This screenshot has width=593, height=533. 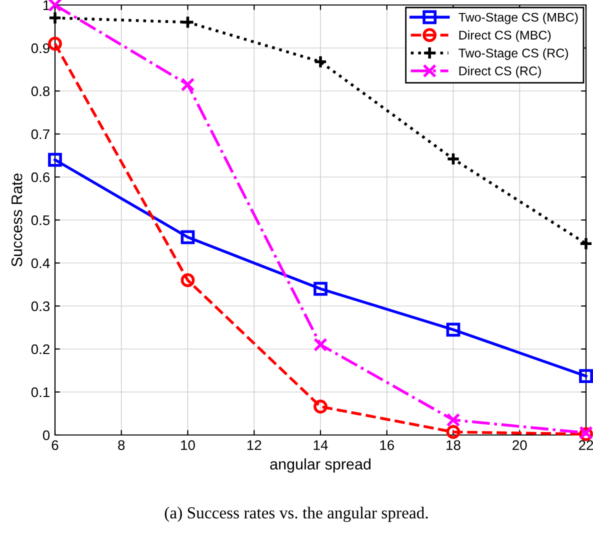 I want to click on y-tick-label: 0.1, so click(x=40, y=392).